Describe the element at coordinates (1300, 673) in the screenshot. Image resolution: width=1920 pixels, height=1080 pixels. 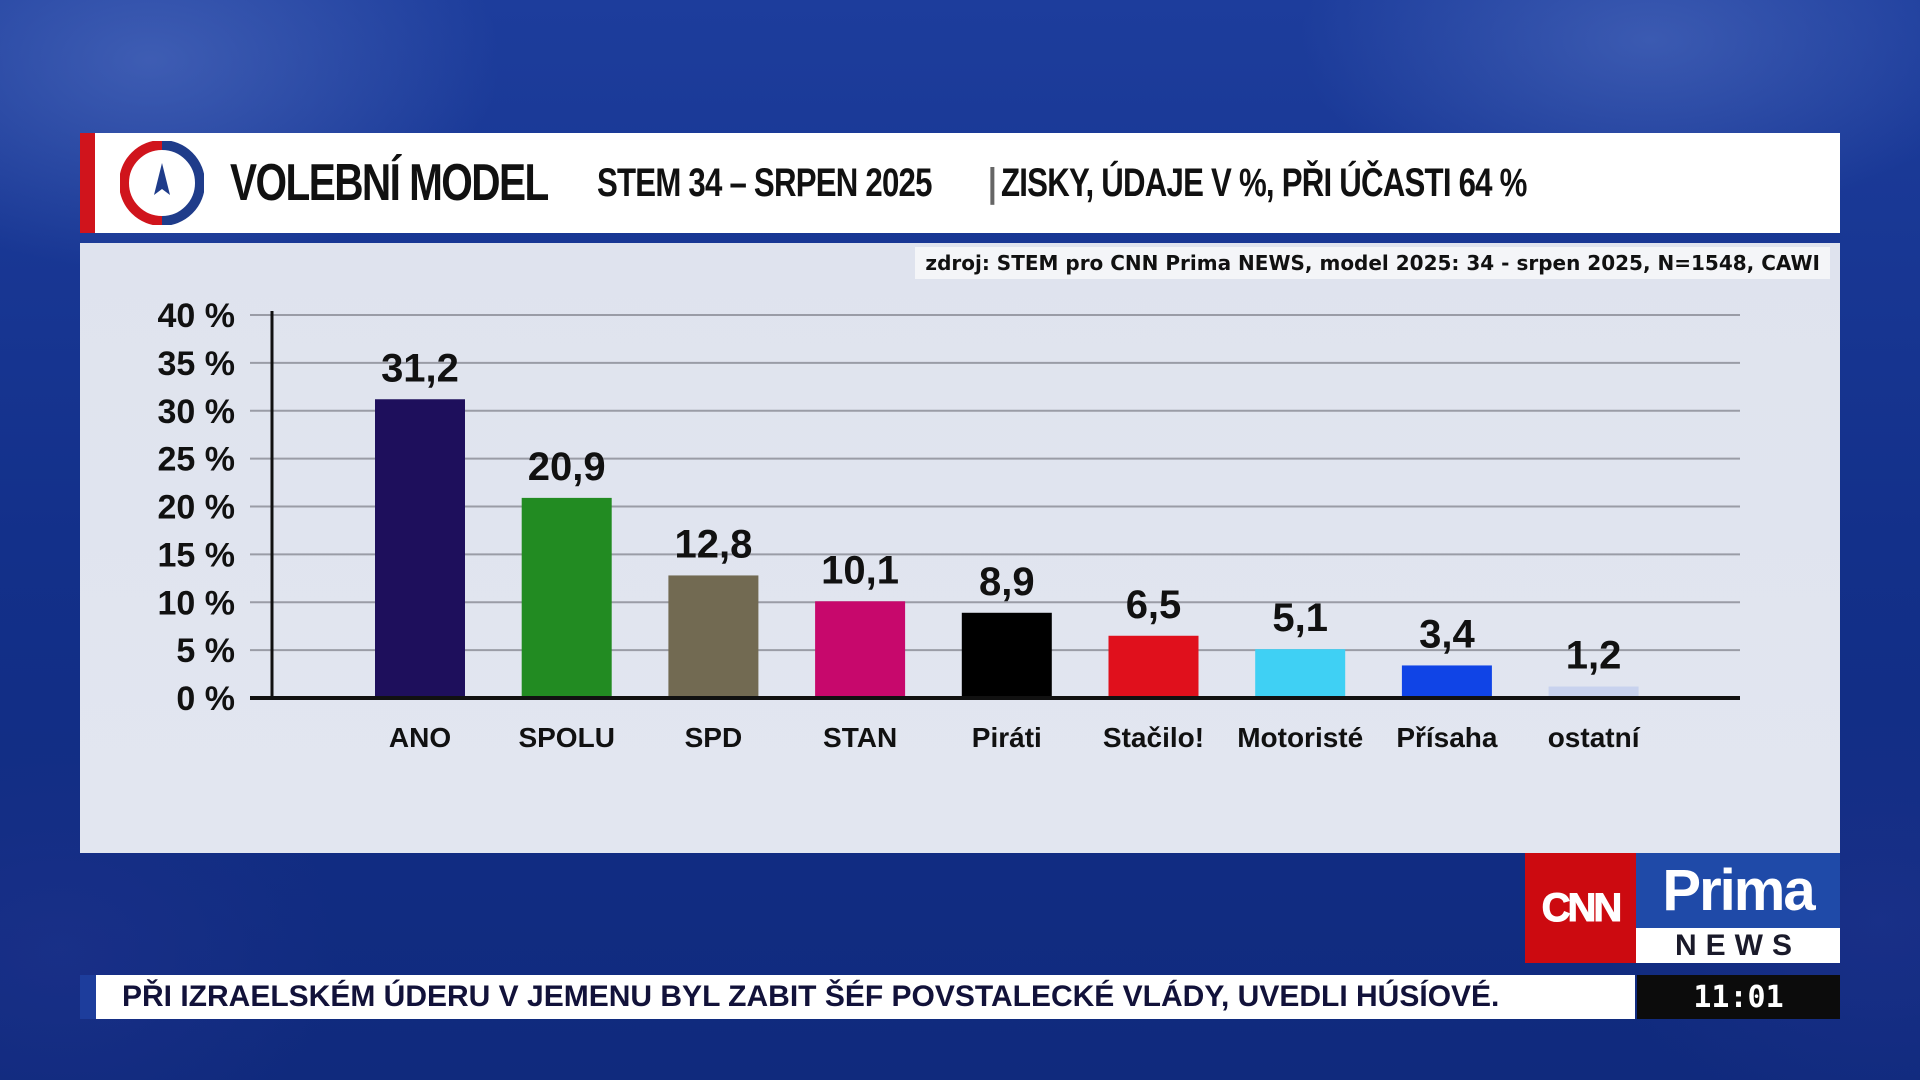
I see `bar-motoristé` at that location.